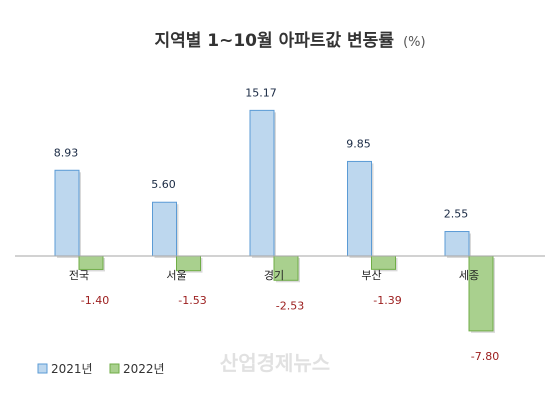  What do you see at coordinates (101, 369) in the screenshot?
I see `legend: 2021년 2022년` at bounding box center [101, 369].